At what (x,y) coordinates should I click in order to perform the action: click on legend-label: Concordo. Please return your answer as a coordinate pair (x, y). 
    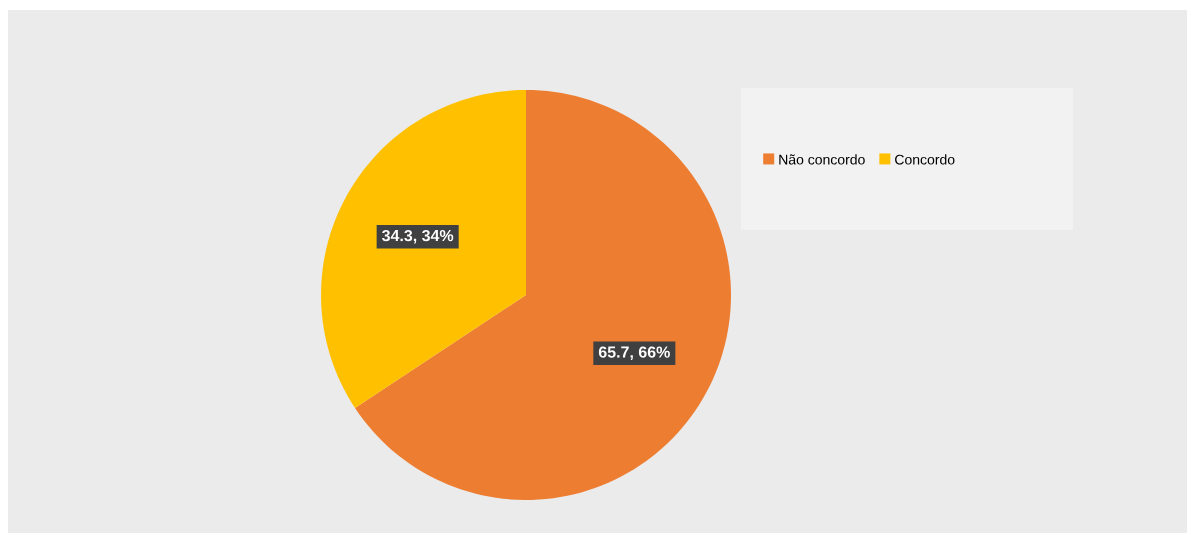
    Looking at the image, I should click on (925, 159).